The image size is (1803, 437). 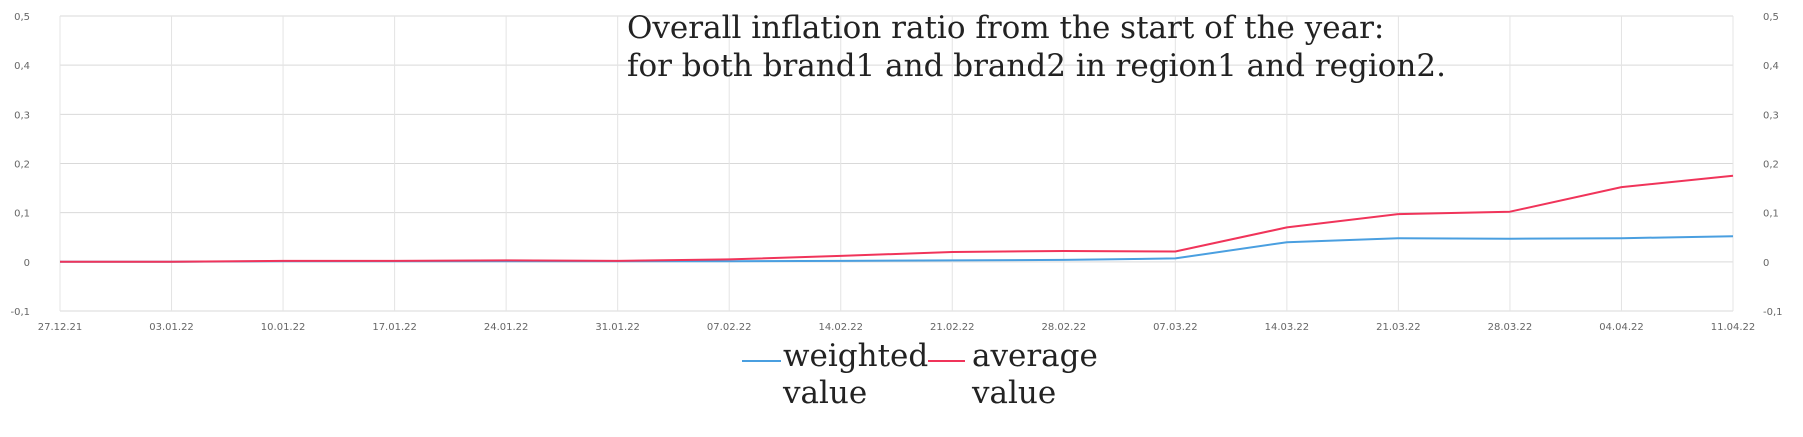 I want to click on x-tick-label: 14.03.22, so click(x=1287, y=327).